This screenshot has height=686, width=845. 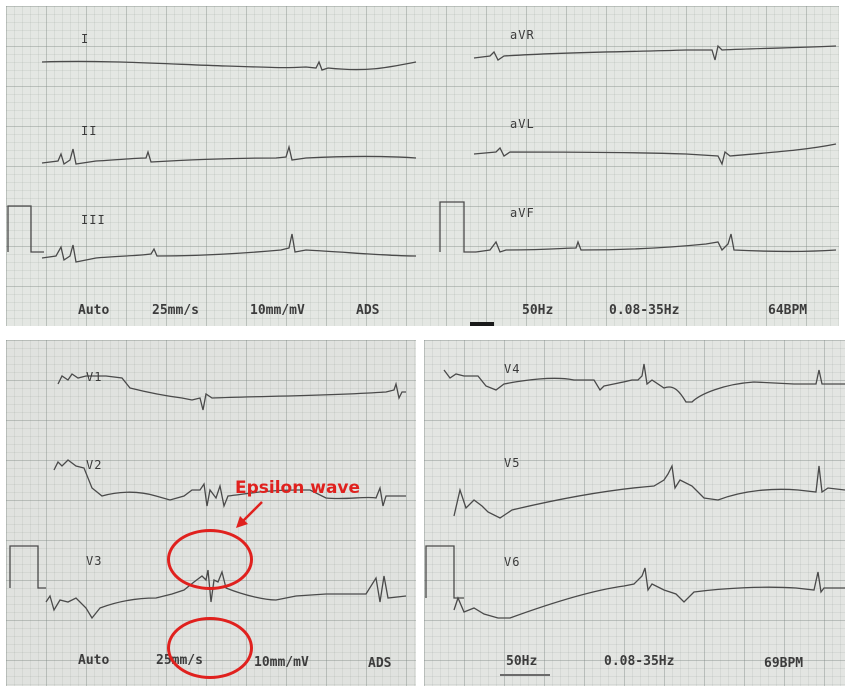 I want to click on footer-speed: 25mm/s, so click(x=175, y=310).